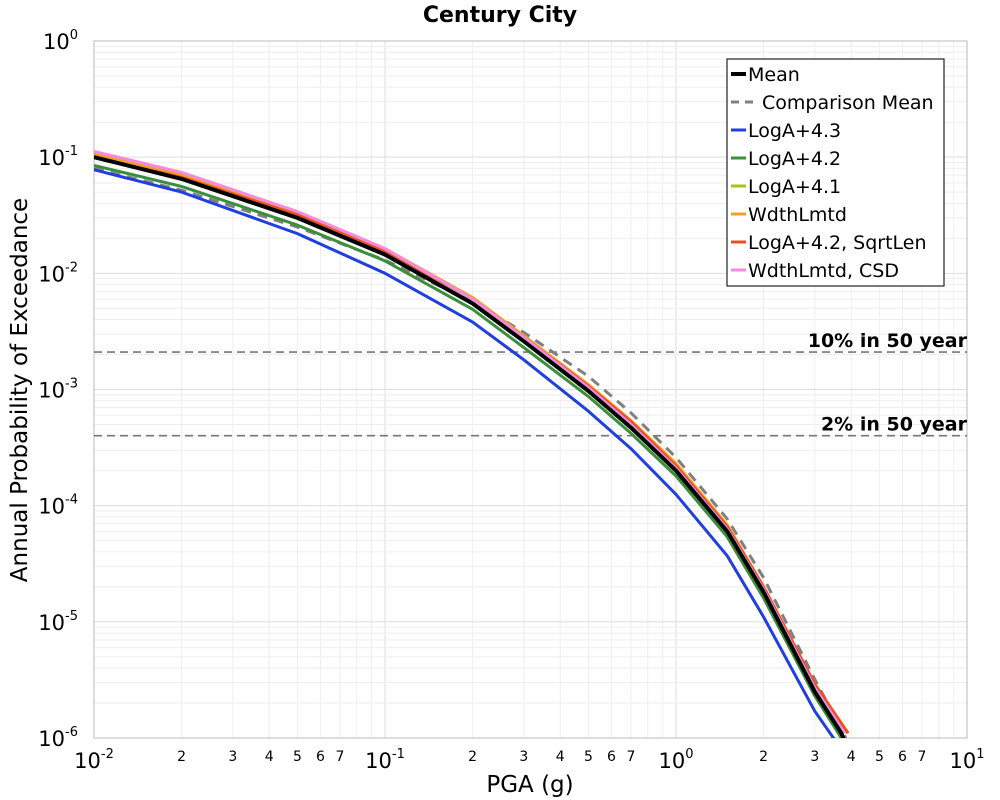 The image size is (1000, 800). Describe the element at coordinates (71, 384) in the screenshot. I see `y-tick-exponent: -3` at that location.